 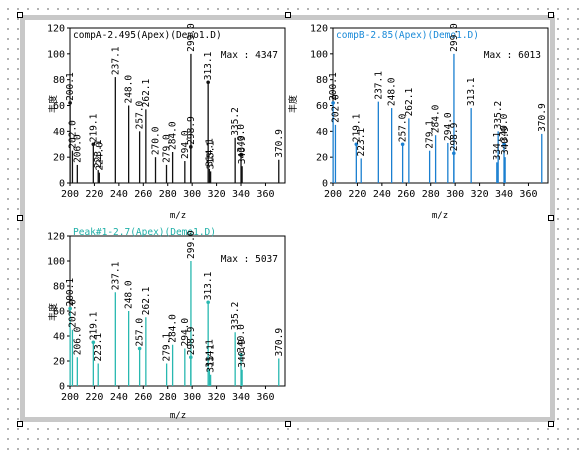 What do you see at coordinates (59, 132) in the screenshot?
I see `y-tick-label: 40` at bounding box center [59, 132].